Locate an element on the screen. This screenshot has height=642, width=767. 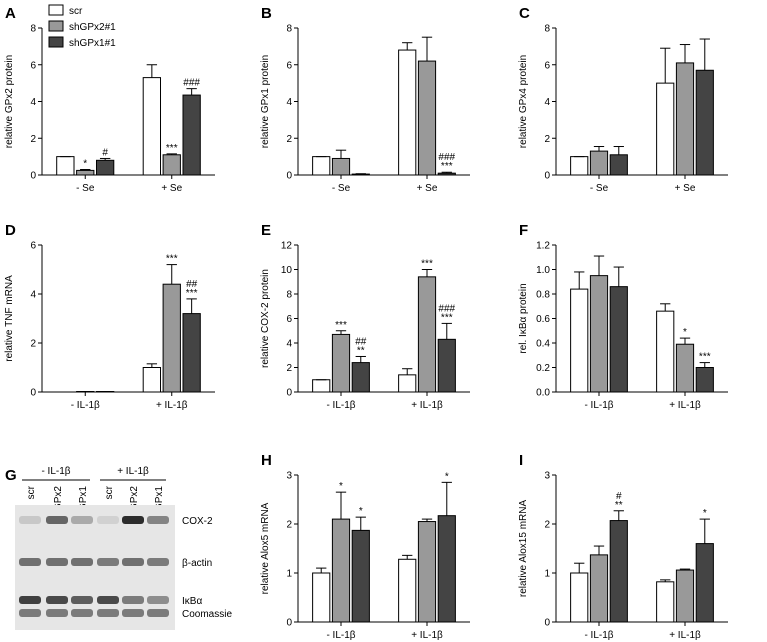
y-axis-label: relative GPx4 protein is located at coordinates (523, 101).